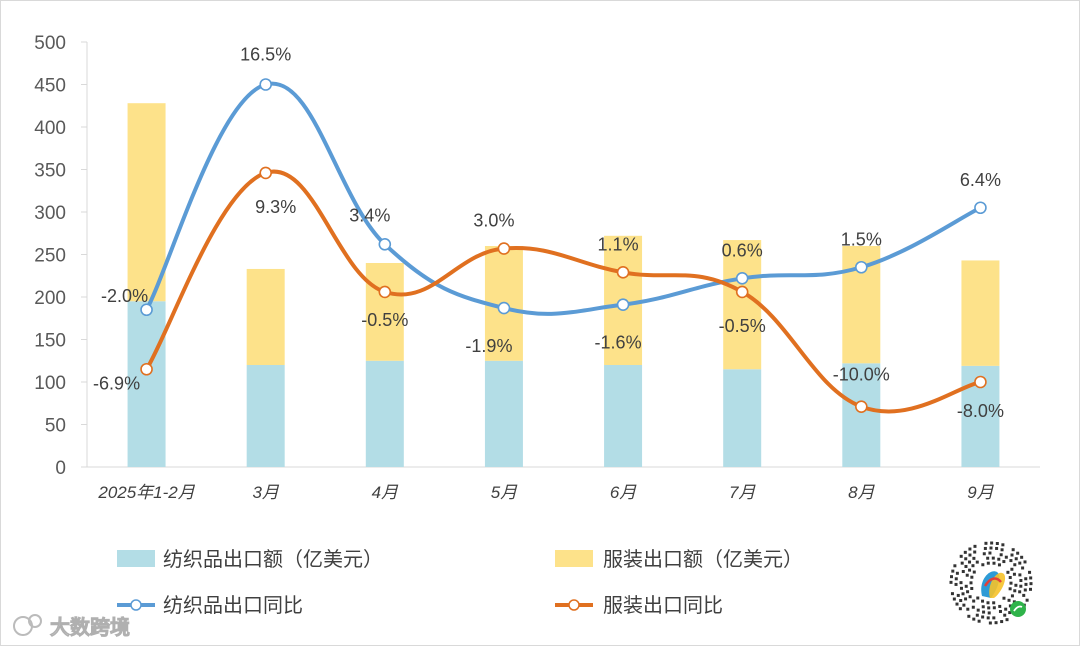 This screenshot has height=646, width=1080. I want to click on x-tick-label: 8月, so click(861, 492).